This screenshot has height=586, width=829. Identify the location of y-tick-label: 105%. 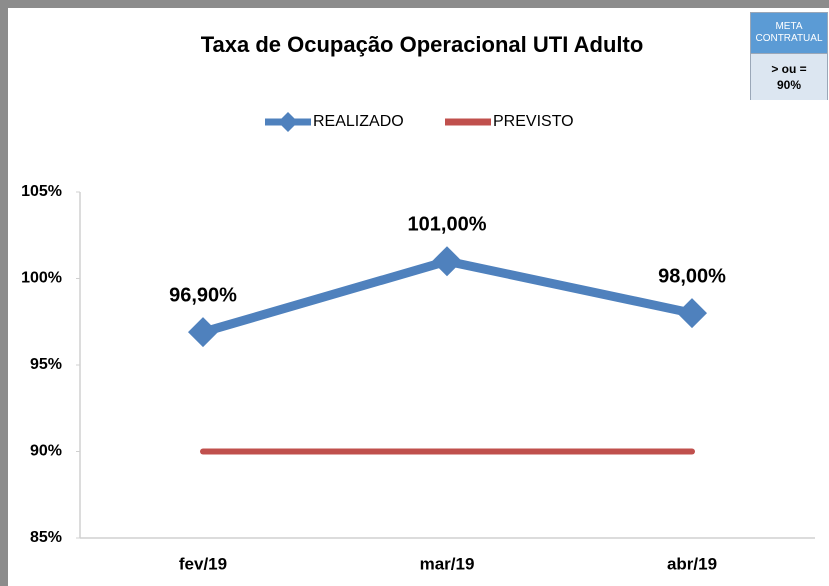
(41, 191).